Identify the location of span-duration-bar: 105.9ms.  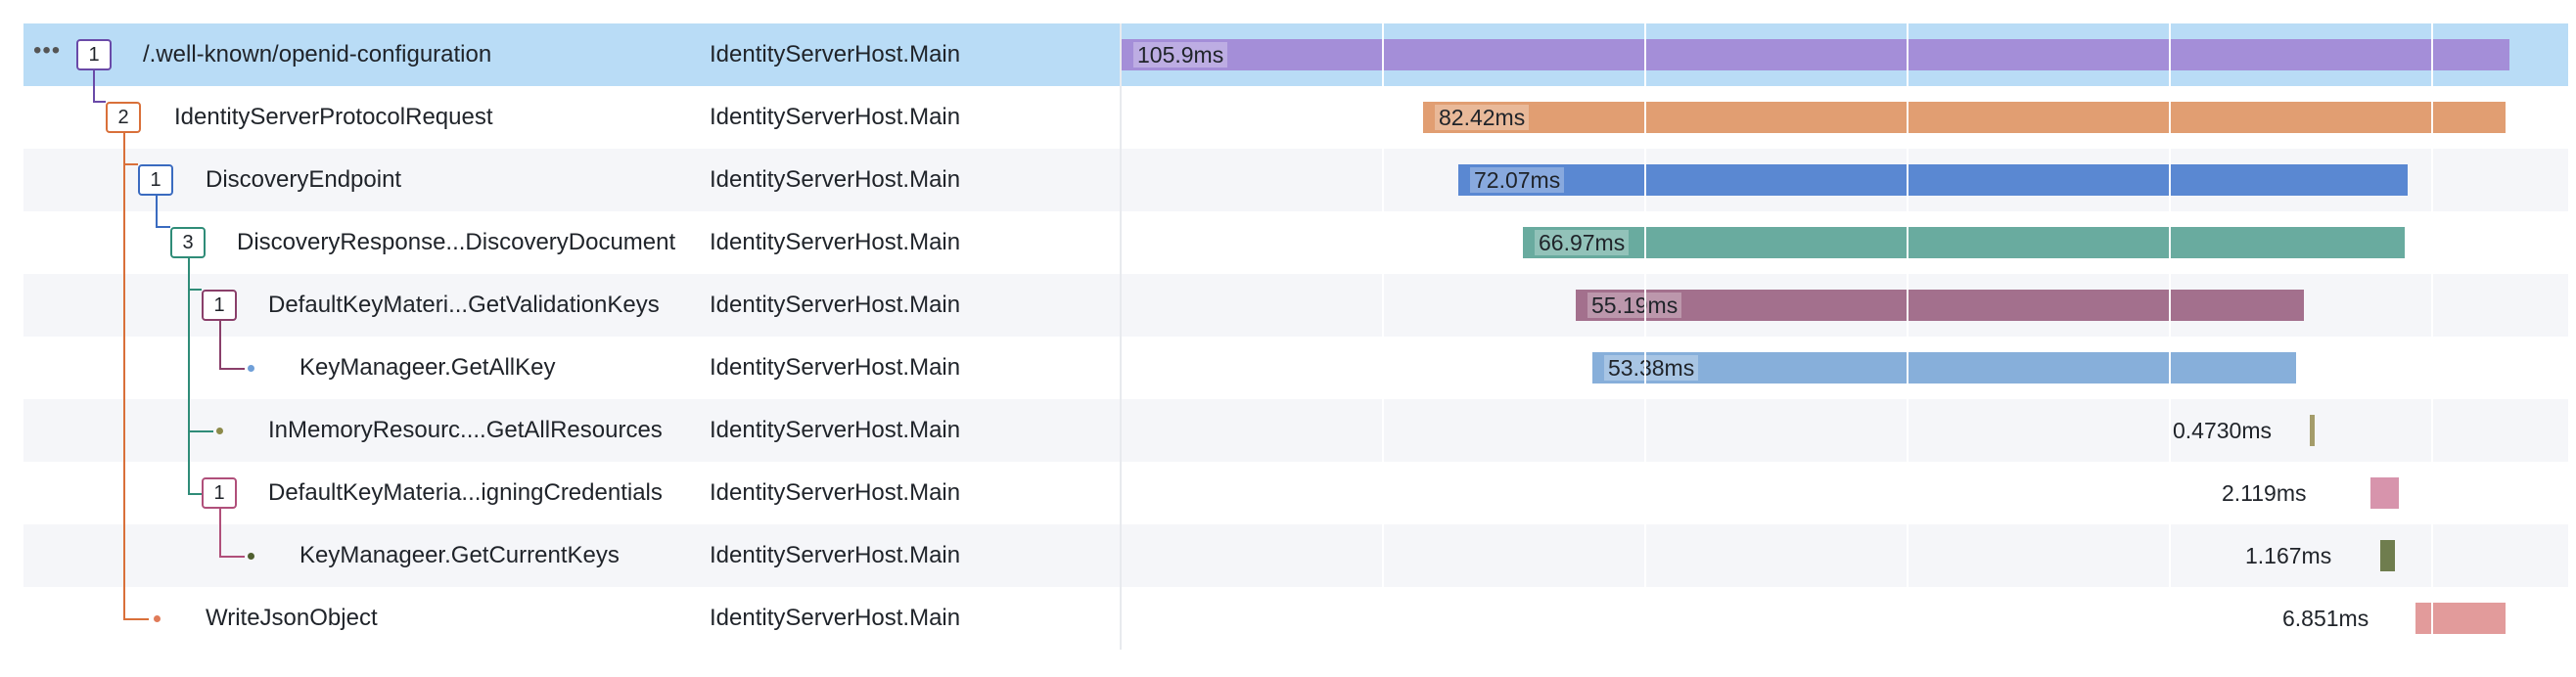
(1815, 54).